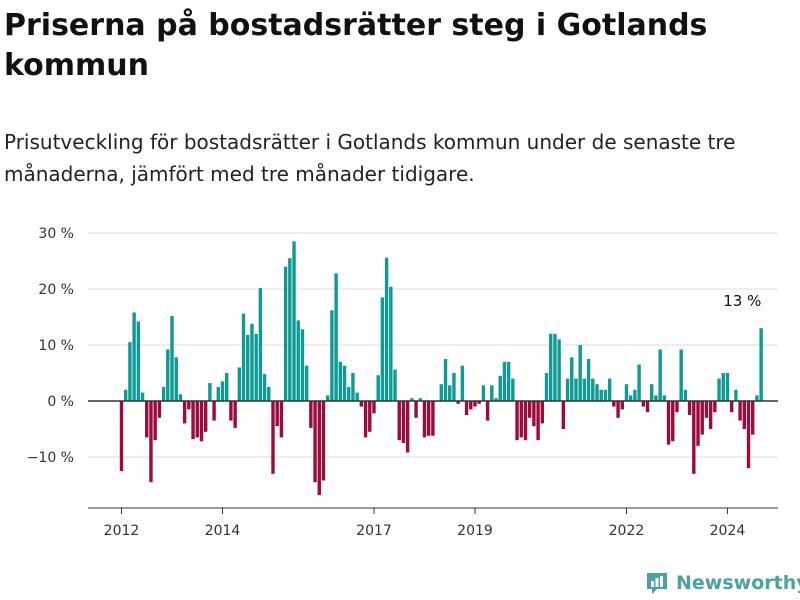  Describe the element at coordinates (374, 531) in the screenshot. I see `x-tick-label: 2017` at that location.